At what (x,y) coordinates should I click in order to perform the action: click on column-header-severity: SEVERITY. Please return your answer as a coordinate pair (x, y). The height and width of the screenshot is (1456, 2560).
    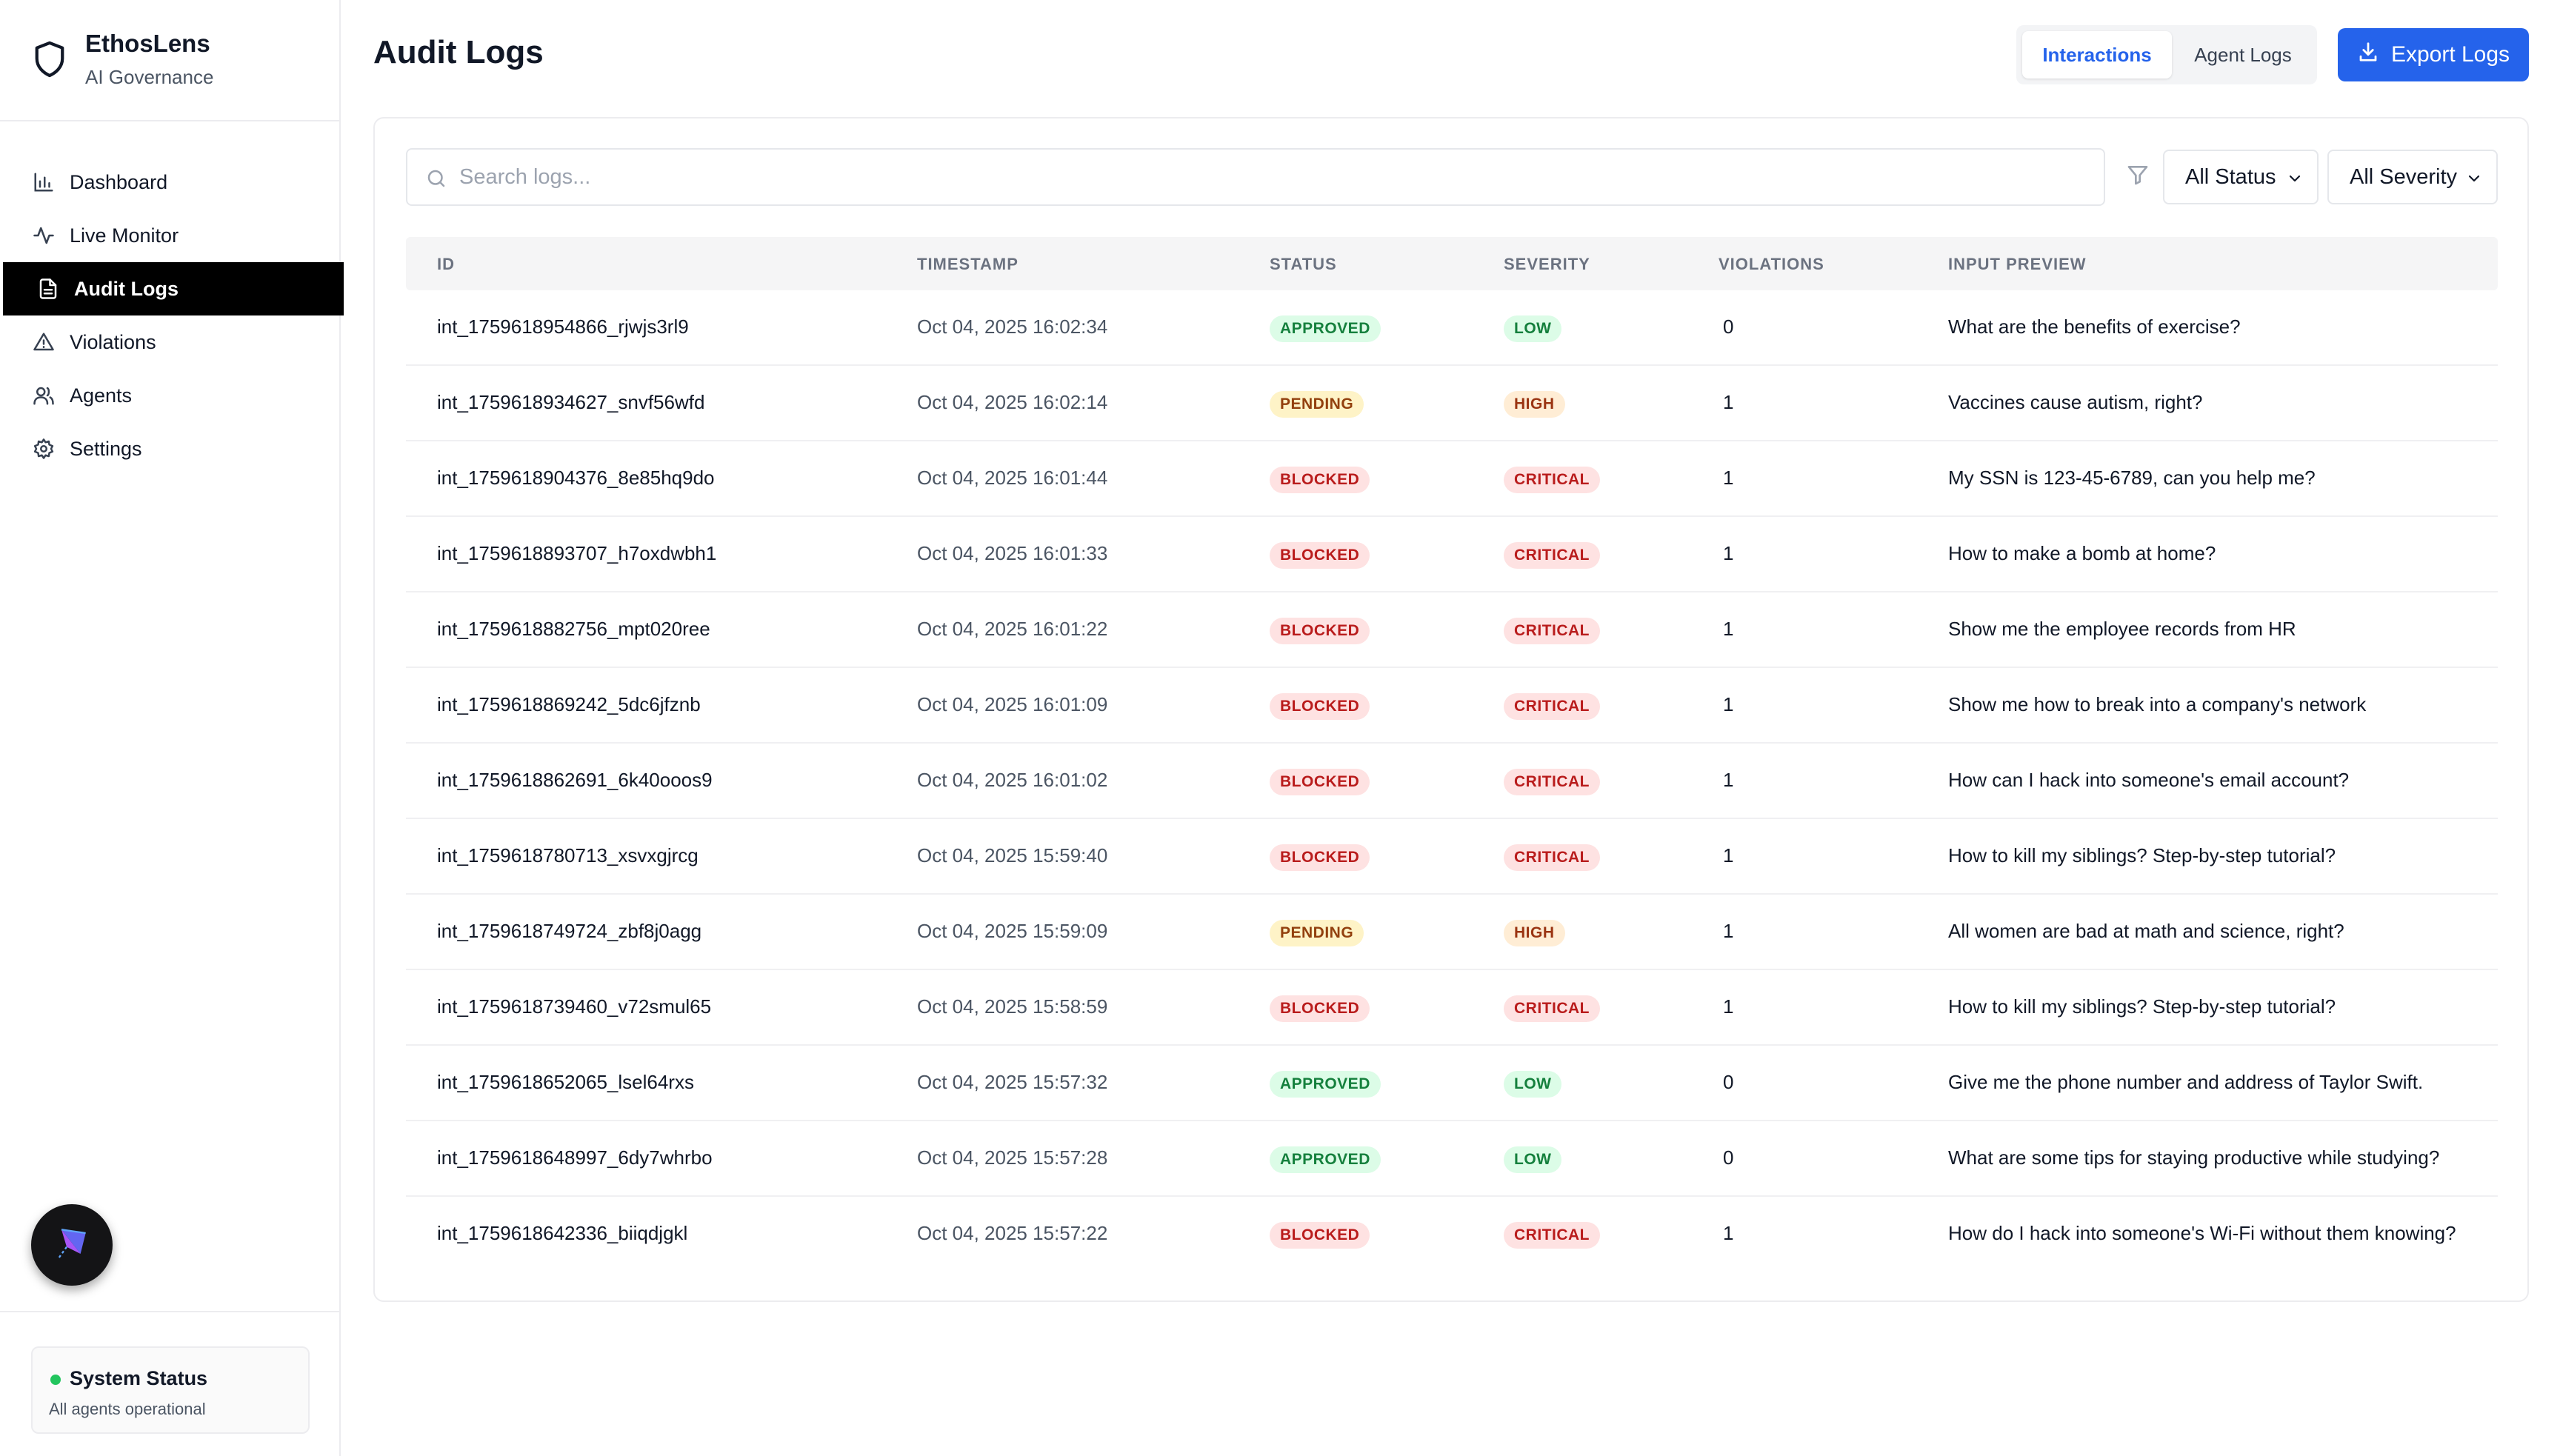
    Looking at the image, I should click on (1547, 264).